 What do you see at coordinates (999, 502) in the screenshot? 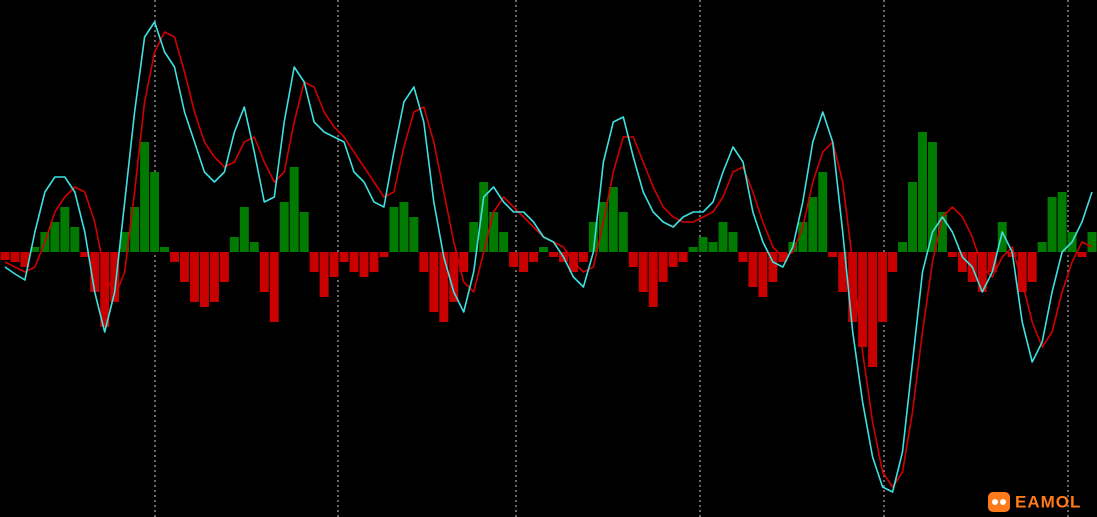
I see `logo-icon` at bounding box center [999, 502].